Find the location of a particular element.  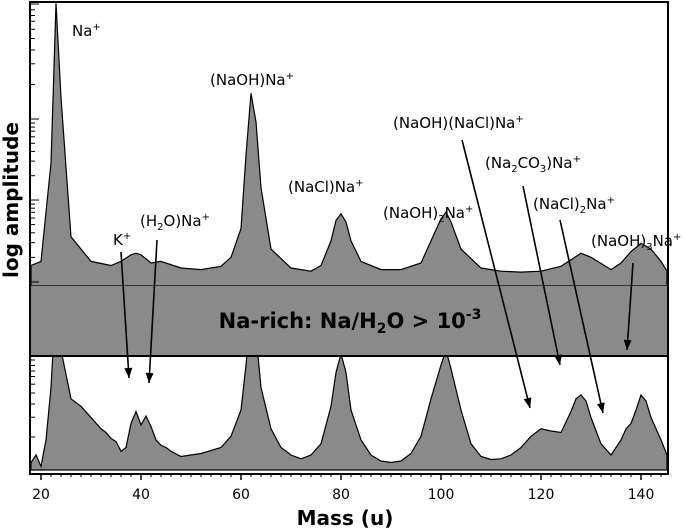

h2o-na-arrow is located at coordinates (153, 311).